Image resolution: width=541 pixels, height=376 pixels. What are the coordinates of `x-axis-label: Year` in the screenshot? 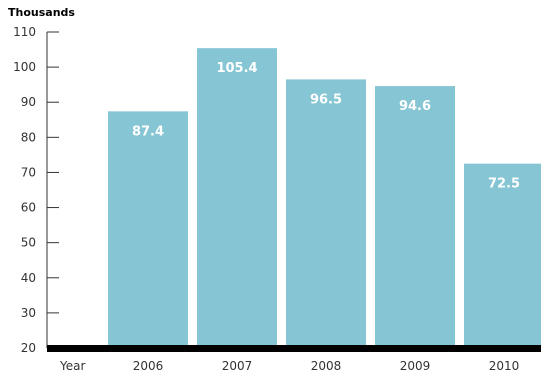 It's located at (72, 366).